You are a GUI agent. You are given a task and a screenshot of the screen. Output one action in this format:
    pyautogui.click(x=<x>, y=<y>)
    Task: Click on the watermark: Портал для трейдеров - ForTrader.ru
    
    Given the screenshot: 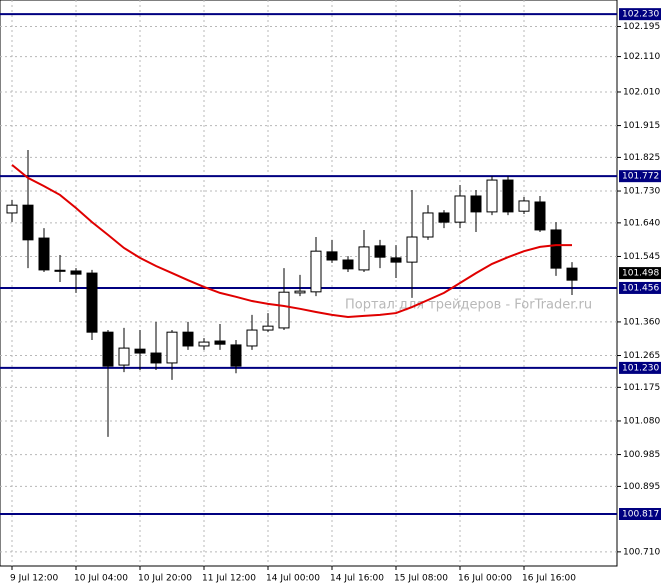 What is the action you would take?
    pyautogui.click(x=468, y=305)
    